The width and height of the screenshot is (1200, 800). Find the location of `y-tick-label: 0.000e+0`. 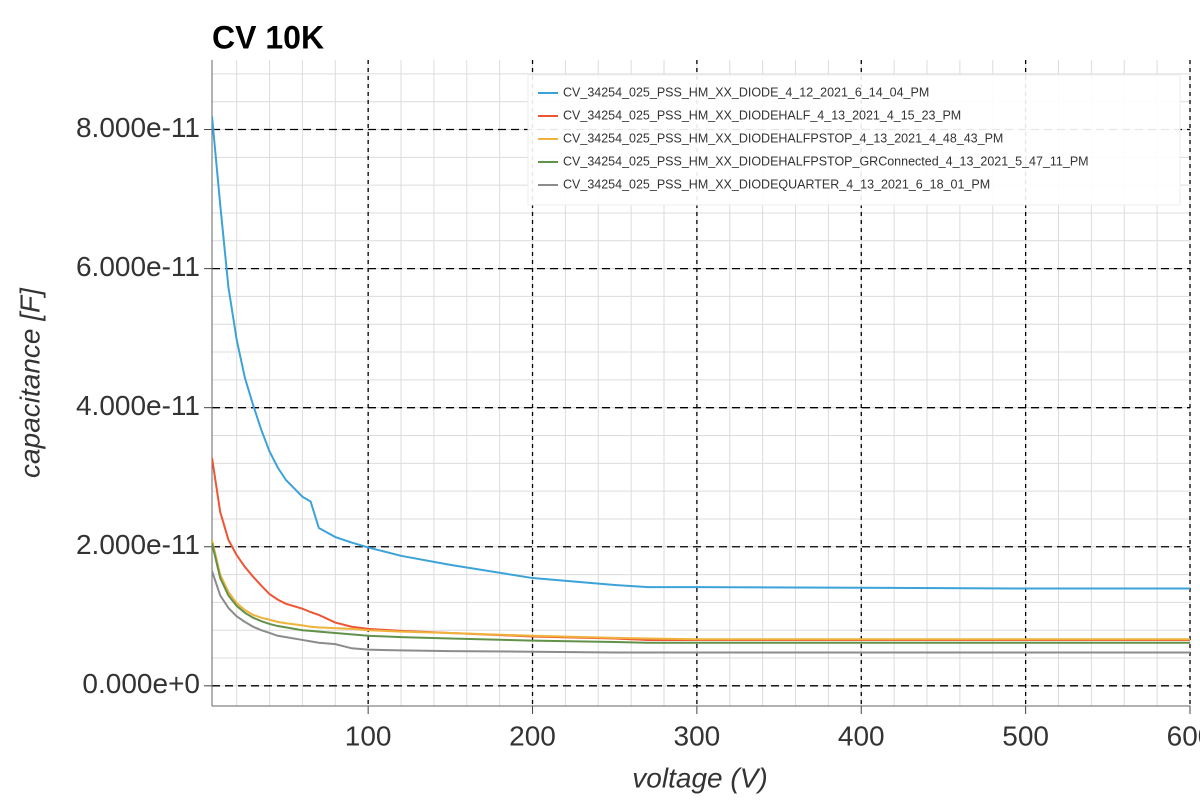

y-tick-label: 0.000e+0 is located at coordinates (141, 683).